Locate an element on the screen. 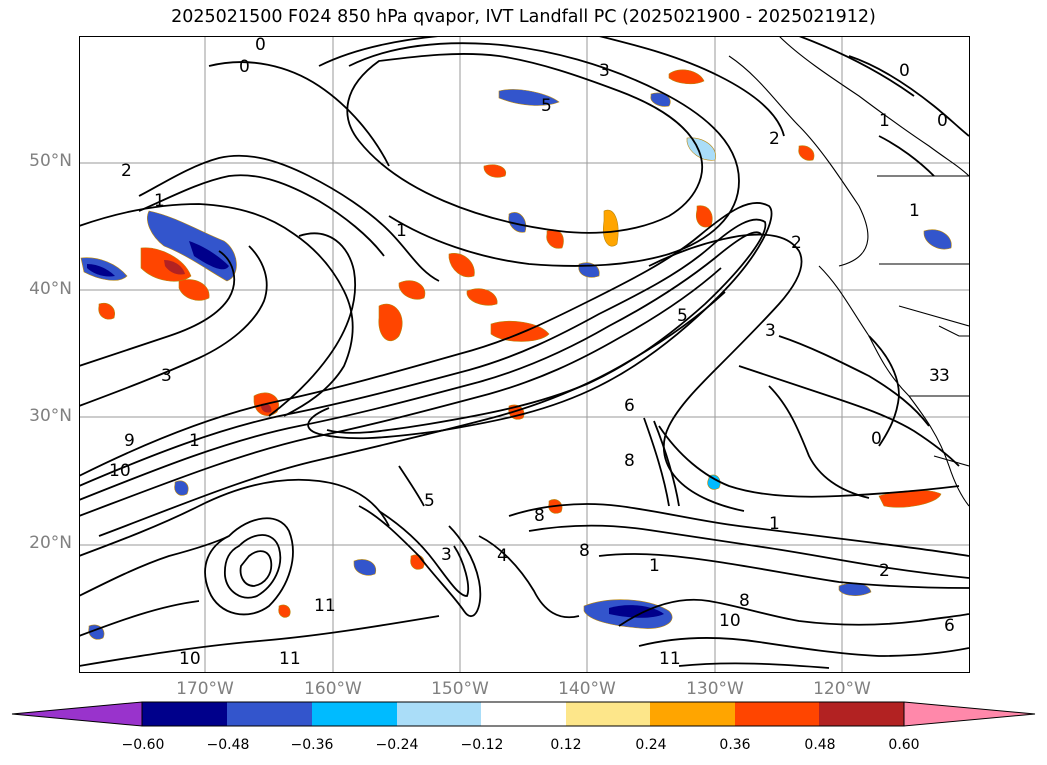 The width and height of the screenshot is (1047, 765). colorbar-tick: 0.48 is located at coordinates (820, 745).